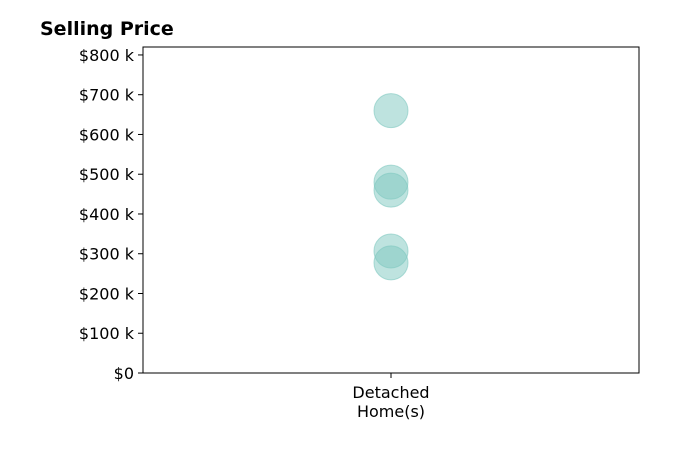  I want to click on data-points, so click(391, 187).